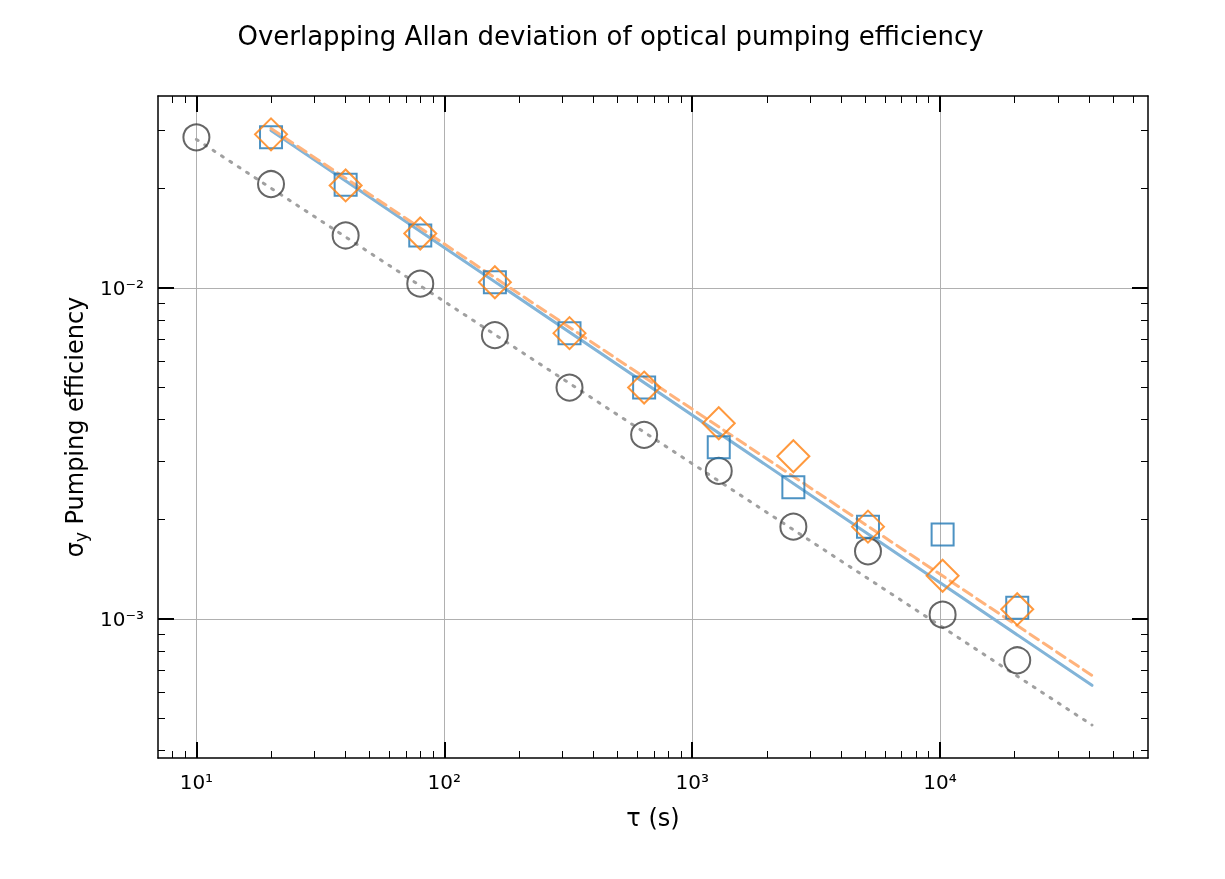  What do you see at coordinates (692, 782) in the screenshot?
I see `x-tick-label: 10³` at bounding box center [692, 782].